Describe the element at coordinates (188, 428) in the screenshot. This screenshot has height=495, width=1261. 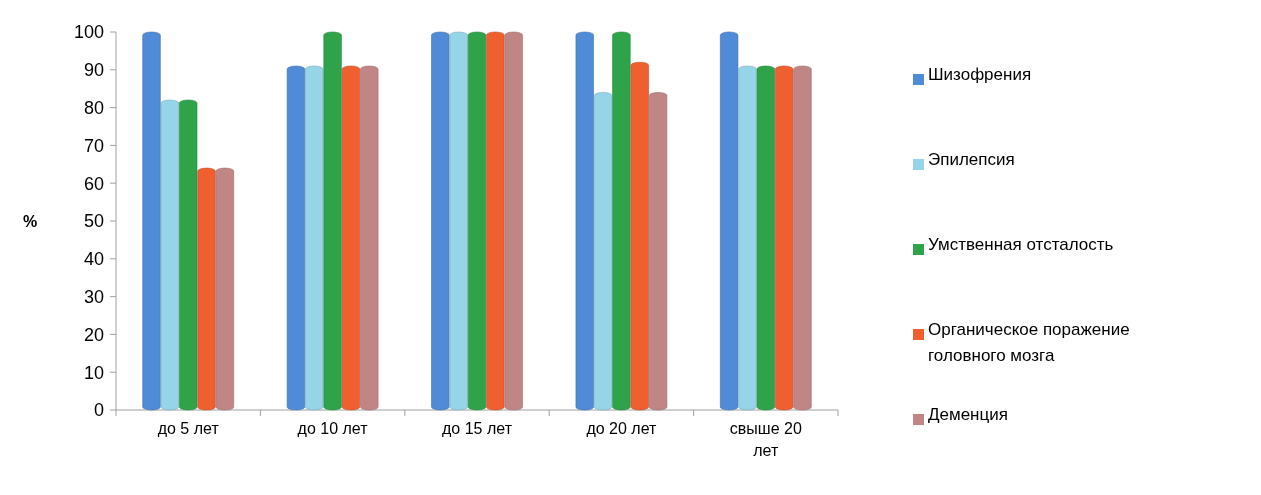
I see `x-tick-label: до 5 лет` at that location.